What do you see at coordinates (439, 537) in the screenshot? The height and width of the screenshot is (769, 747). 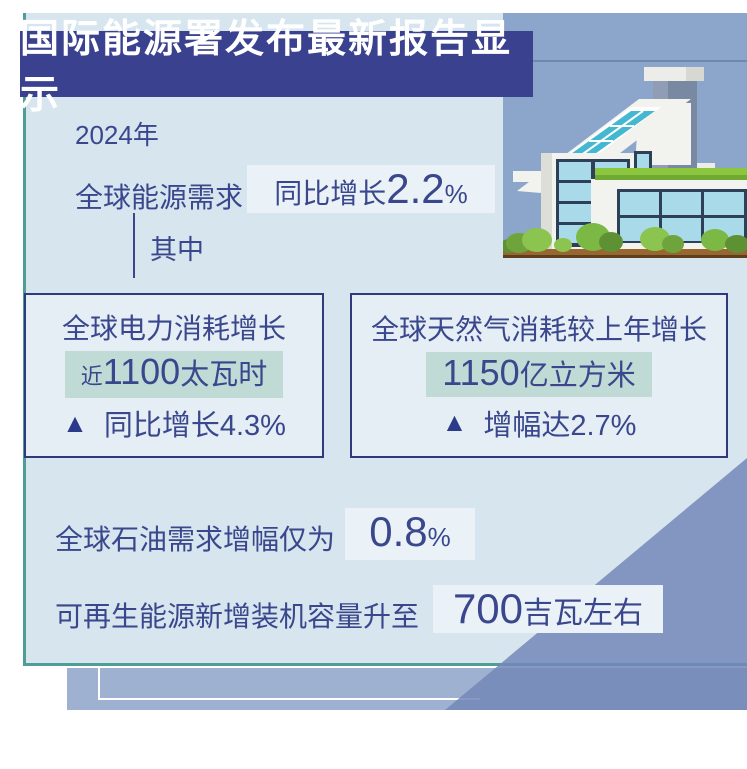 I see `oil-unit: %` at bounding box center [439, 537].